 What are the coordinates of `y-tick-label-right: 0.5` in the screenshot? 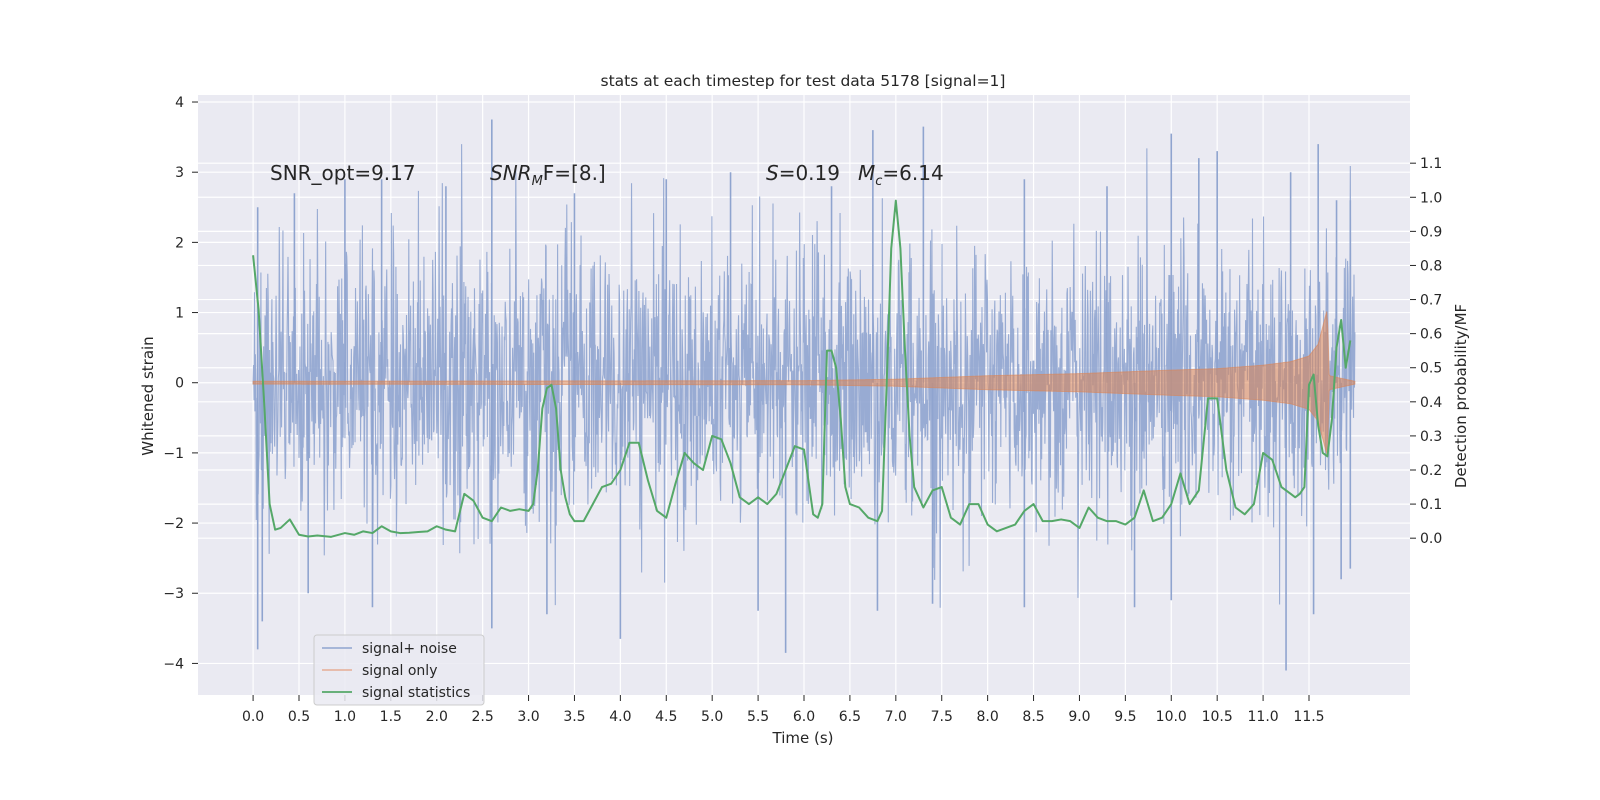 It's located at (1431, 369).